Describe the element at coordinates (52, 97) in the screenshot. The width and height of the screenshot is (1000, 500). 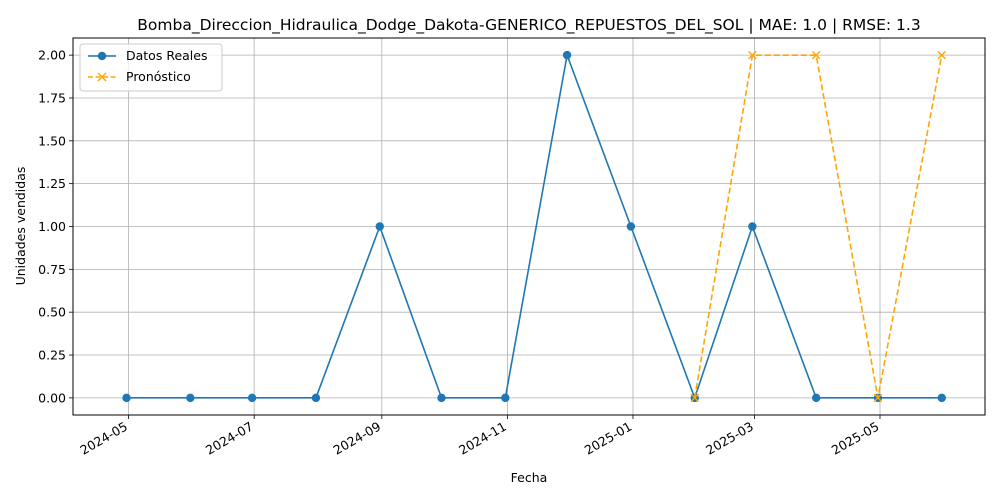
I see `y-tick-label: 1.75` at that location.